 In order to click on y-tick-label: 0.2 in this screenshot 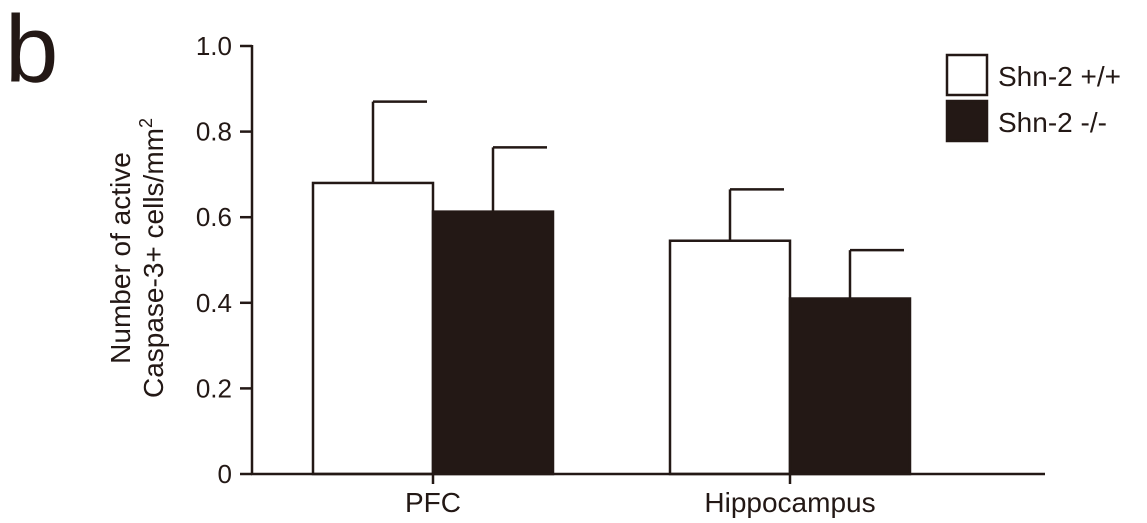, I will do `click(214, 388)`.